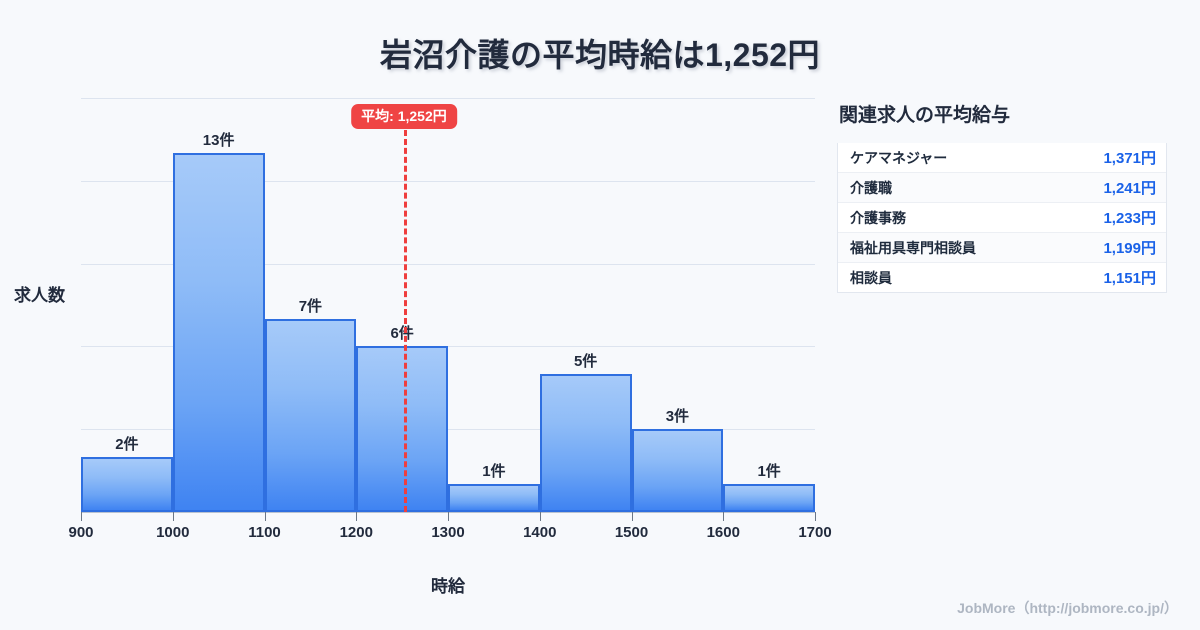 Image resolution: width=1200 pixels, height=630 pixels. What do you see at coordinates (1129, 158) in the screenshot?
I see `related-salary-wage: 1,371円` at bounding box center [1129, 158].